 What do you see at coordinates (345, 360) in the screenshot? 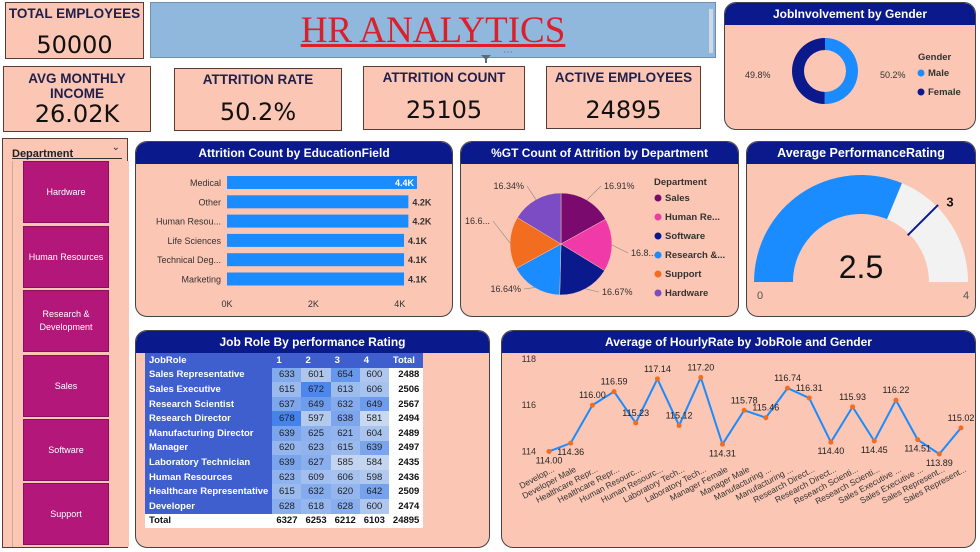
I see `column-header: 3` at bounding box center [345, 360].